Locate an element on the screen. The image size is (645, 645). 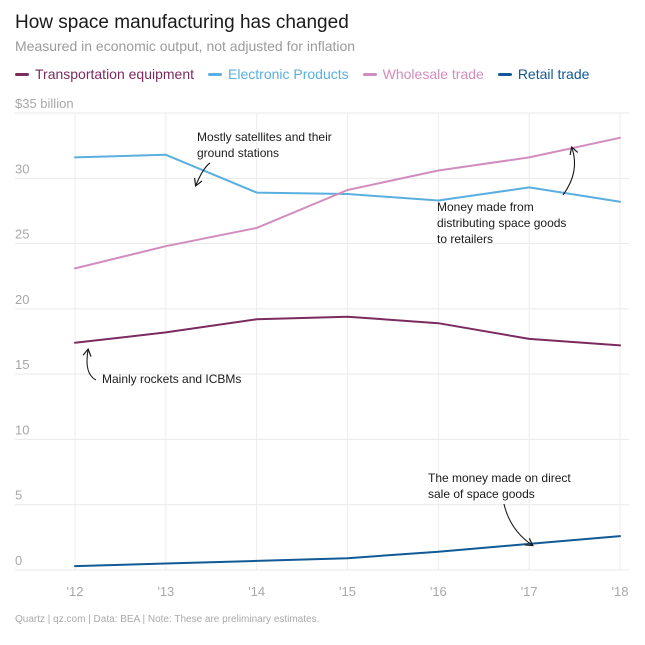
legend-label: Transportation equipment is located at coordinates (115, 74).